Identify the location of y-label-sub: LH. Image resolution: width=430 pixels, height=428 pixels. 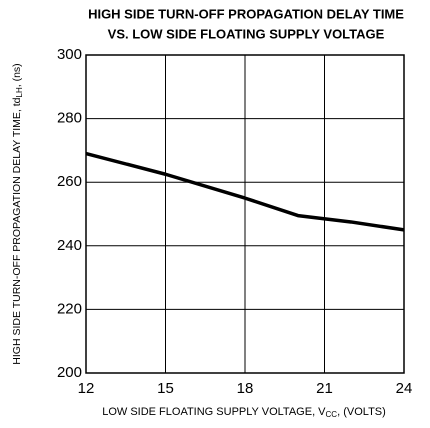
(19, 92).